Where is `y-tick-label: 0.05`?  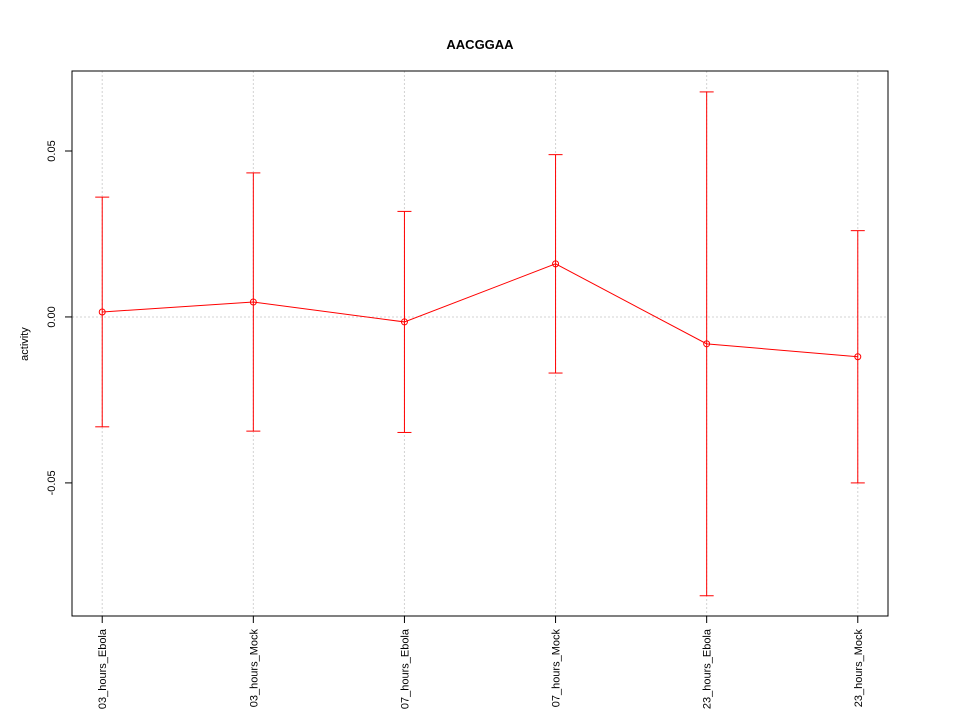 y-tick-label: 0.05 is located at coordinates (52, 150).